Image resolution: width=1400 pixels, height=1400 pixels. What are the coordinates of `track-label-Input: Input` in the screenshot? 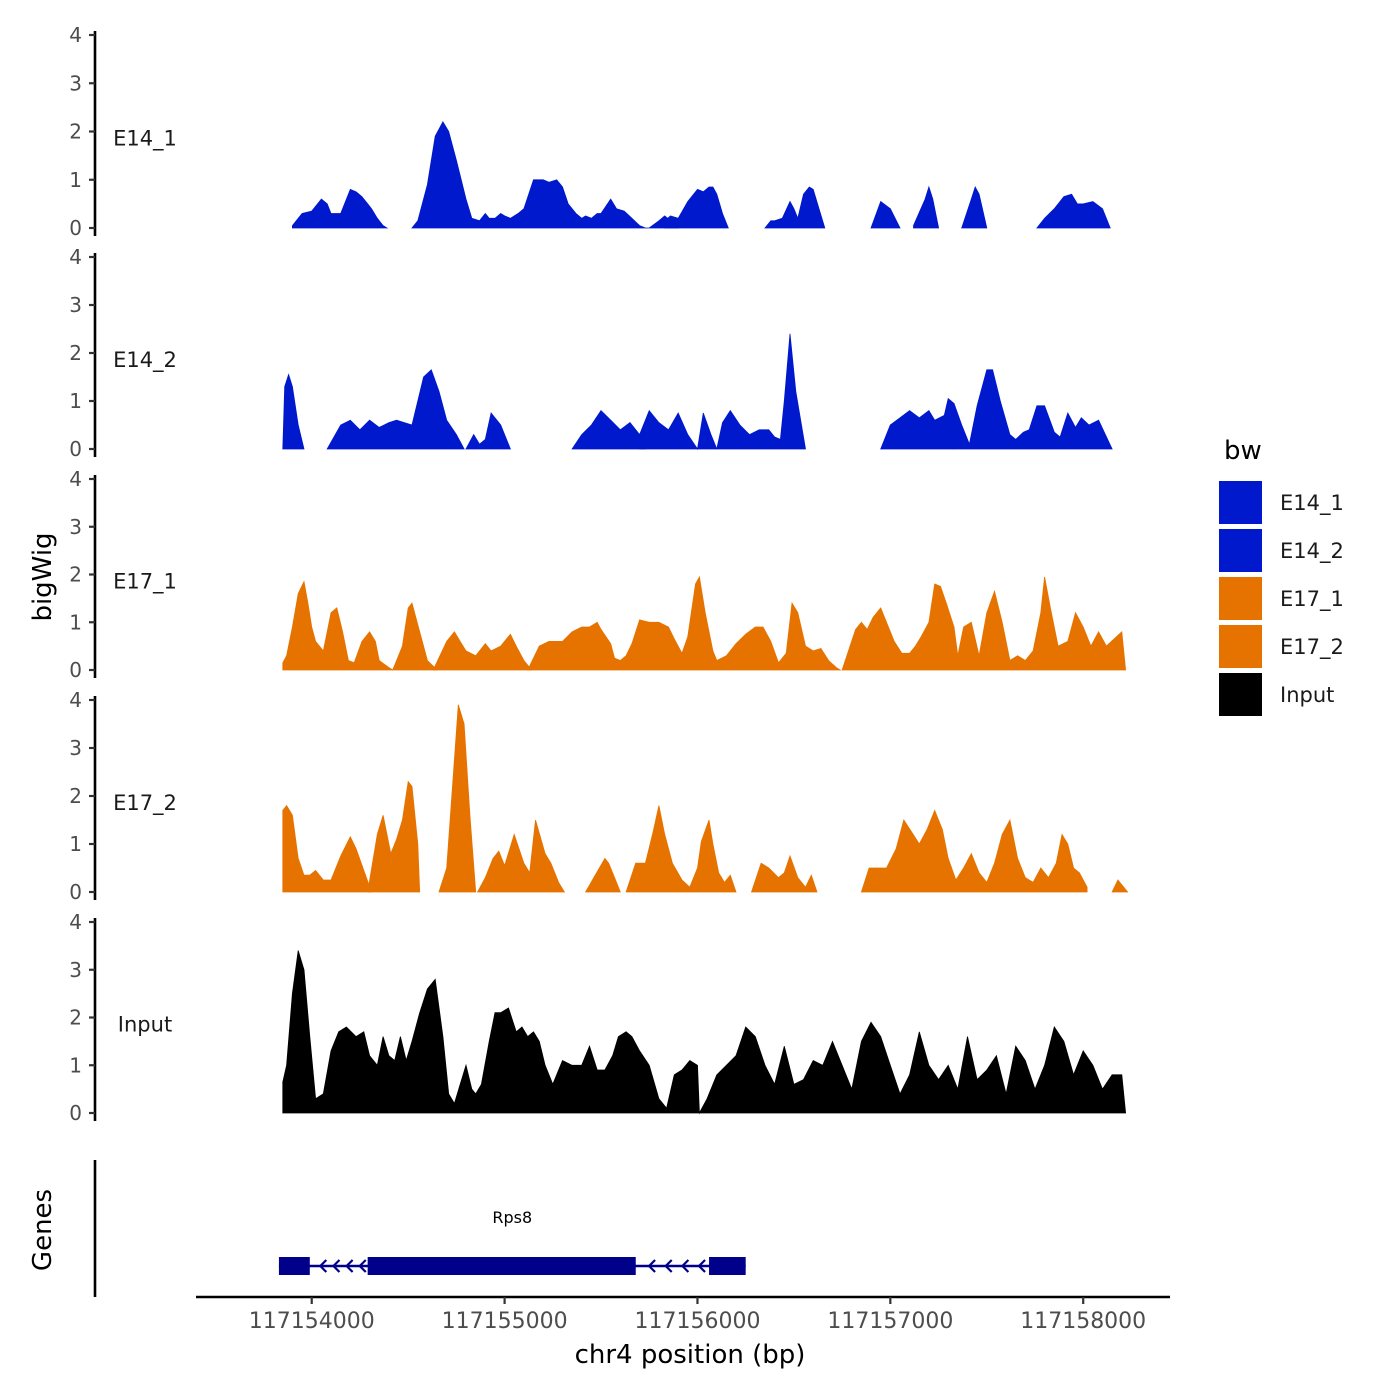 It's located at (145, 1025).